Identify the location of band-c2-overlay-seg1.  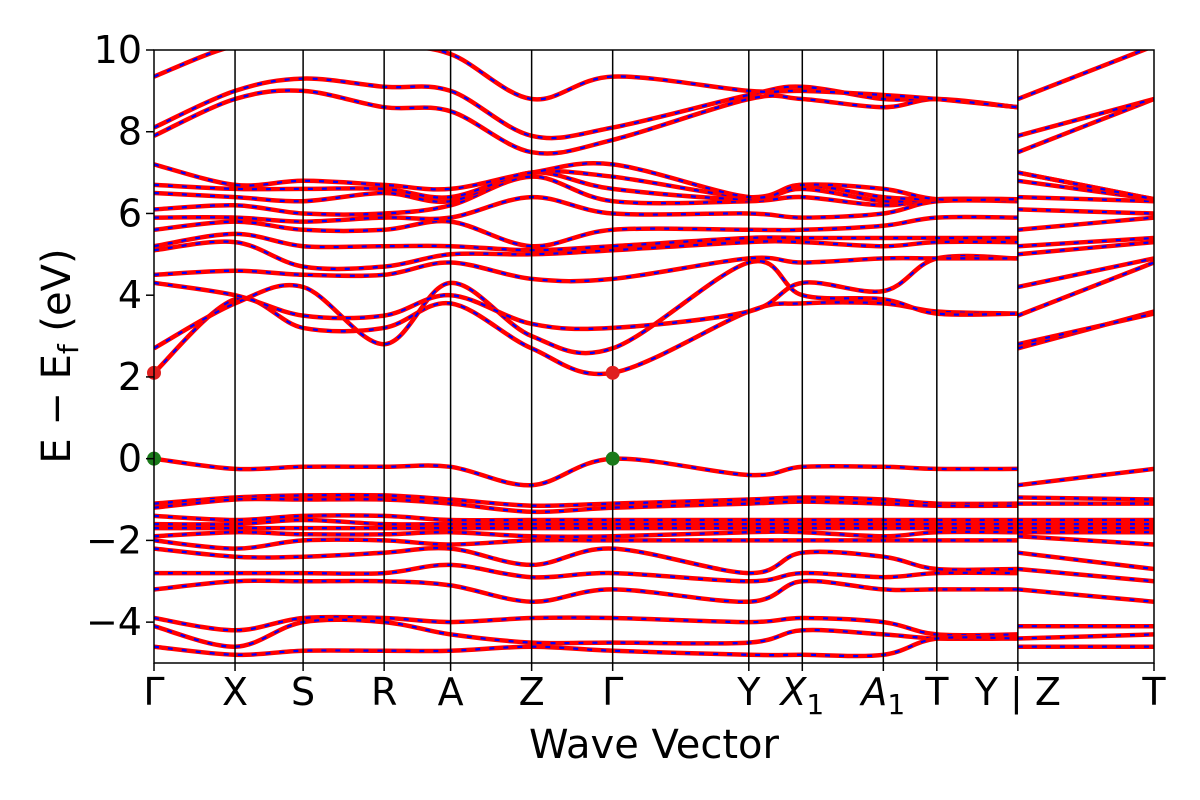
(586, 307).